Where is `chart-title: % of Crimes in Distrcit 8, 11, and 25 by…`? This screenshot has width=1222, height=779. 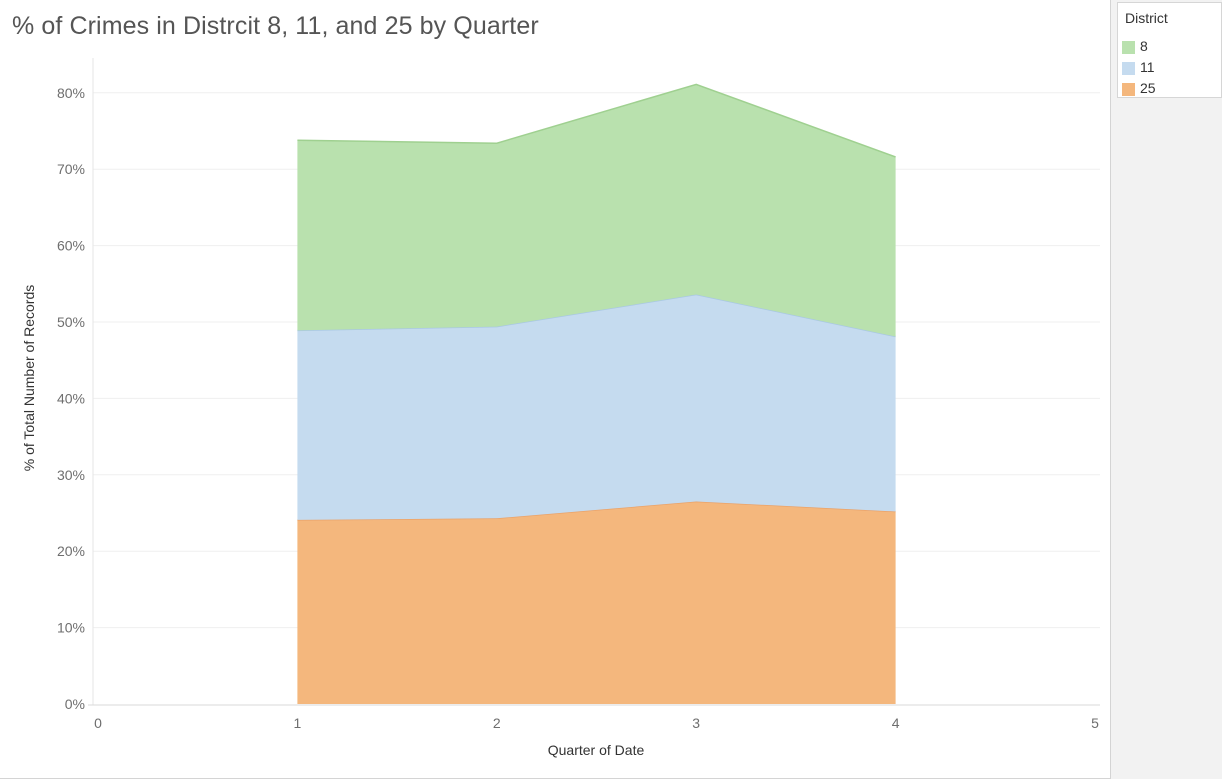
chart-title: % of Crimes in Distrcit 8, 11, and 25 by… is located at coordinates (275, 26).